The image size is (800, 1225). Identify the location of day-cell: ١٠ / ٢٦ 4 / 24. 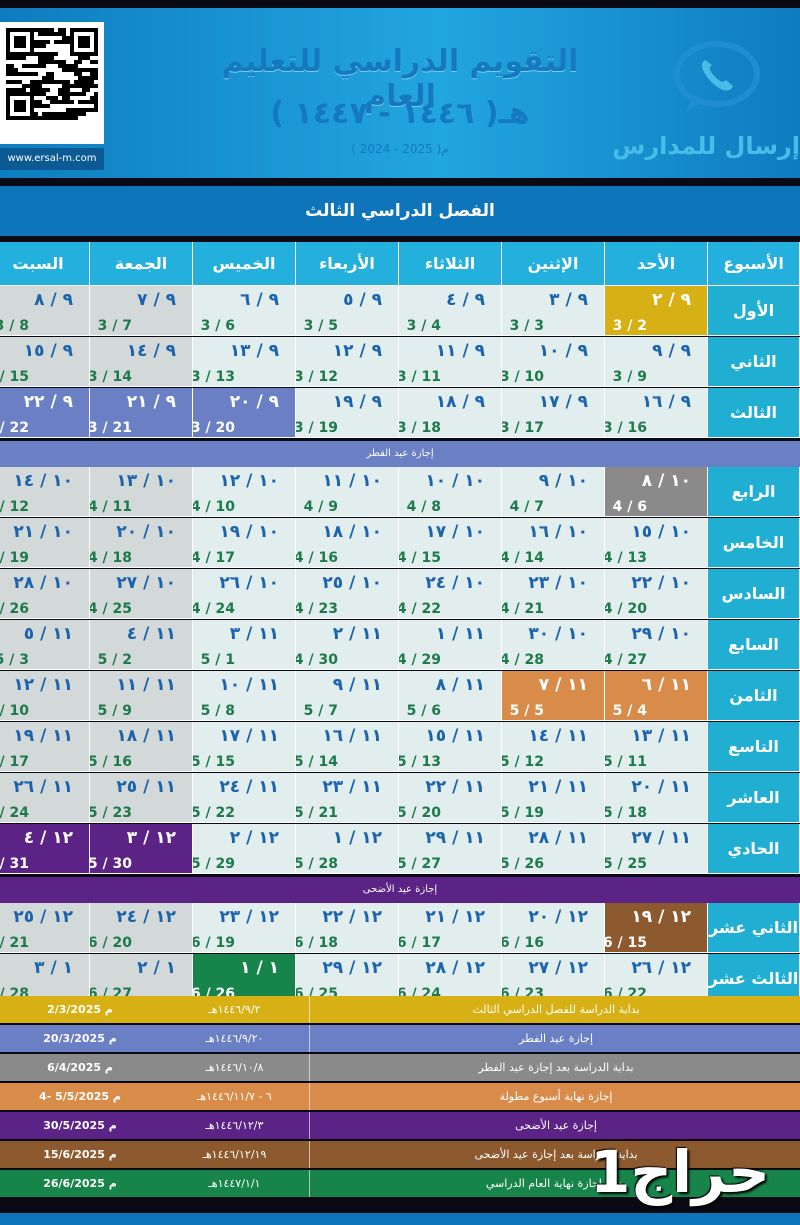
(244, 594).